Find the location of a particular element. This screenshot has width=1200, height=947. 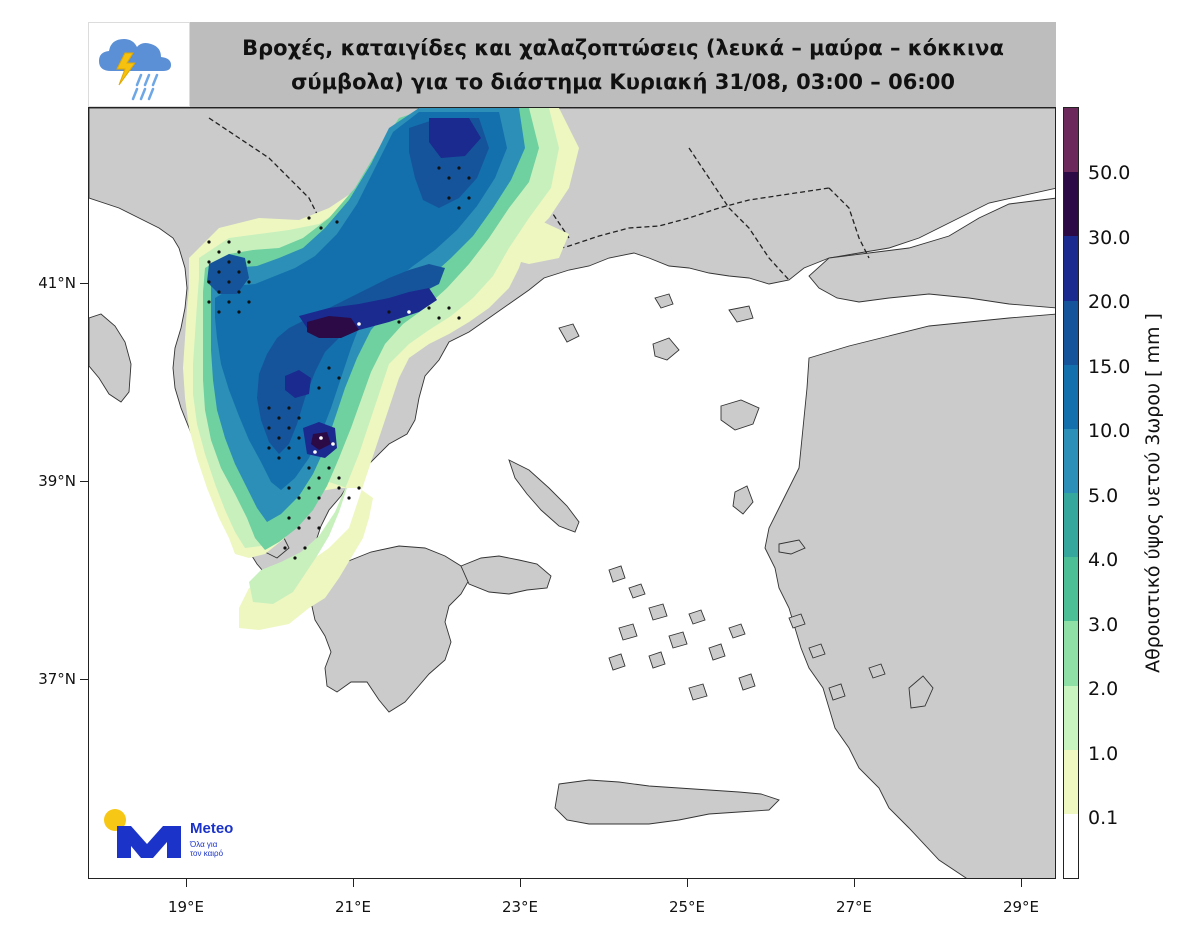

land-lesvos is located at coordinates (740, 415).